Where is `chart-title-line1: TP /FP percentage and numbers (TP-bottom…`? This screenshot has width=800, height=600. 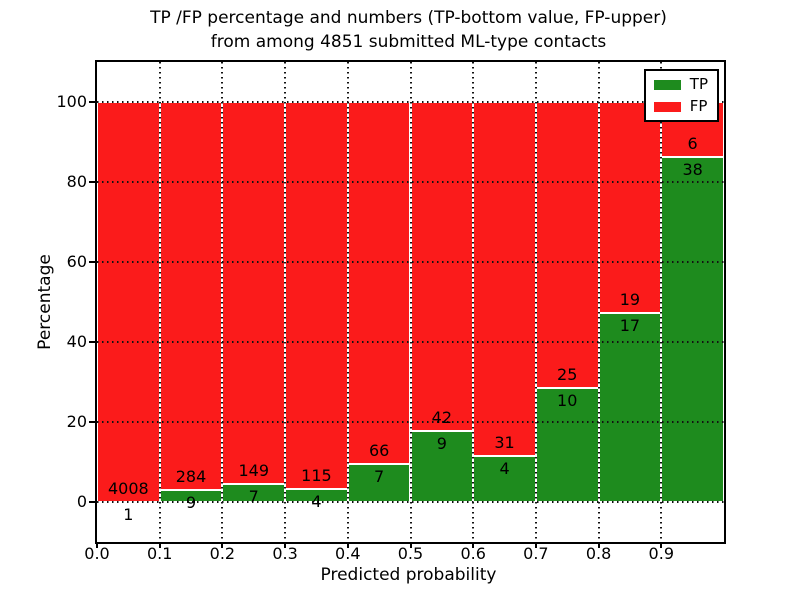
chart-title-line1: TP /FP percentage and numbers (TP-bottom… is located at coordinates (408, 18).